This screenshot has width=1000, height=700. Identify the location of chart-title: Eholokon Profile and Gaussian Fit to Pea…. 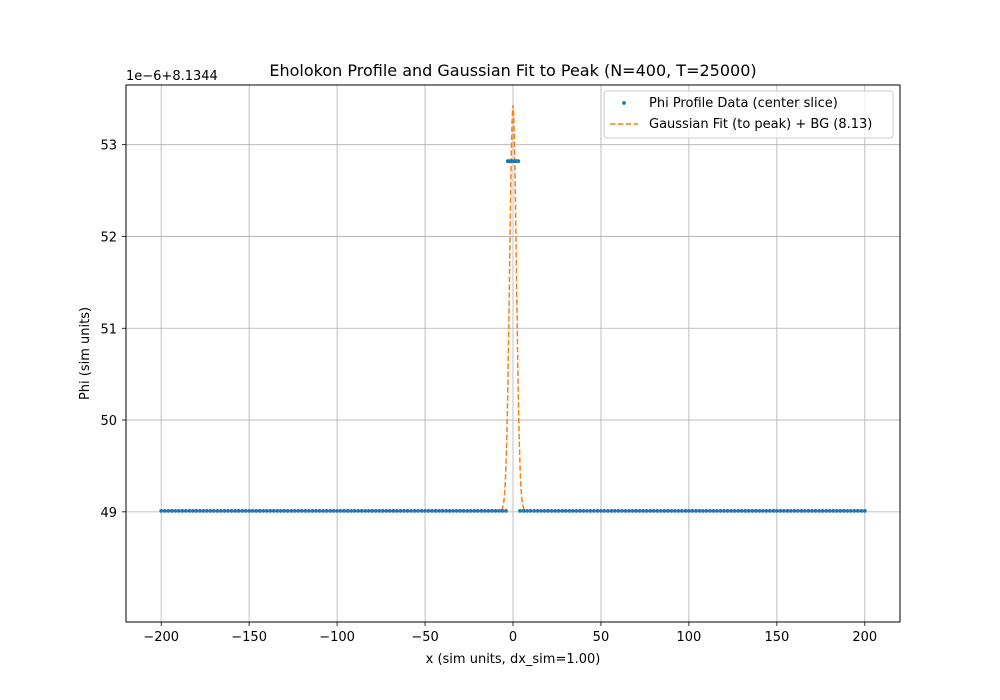
(512, 70).